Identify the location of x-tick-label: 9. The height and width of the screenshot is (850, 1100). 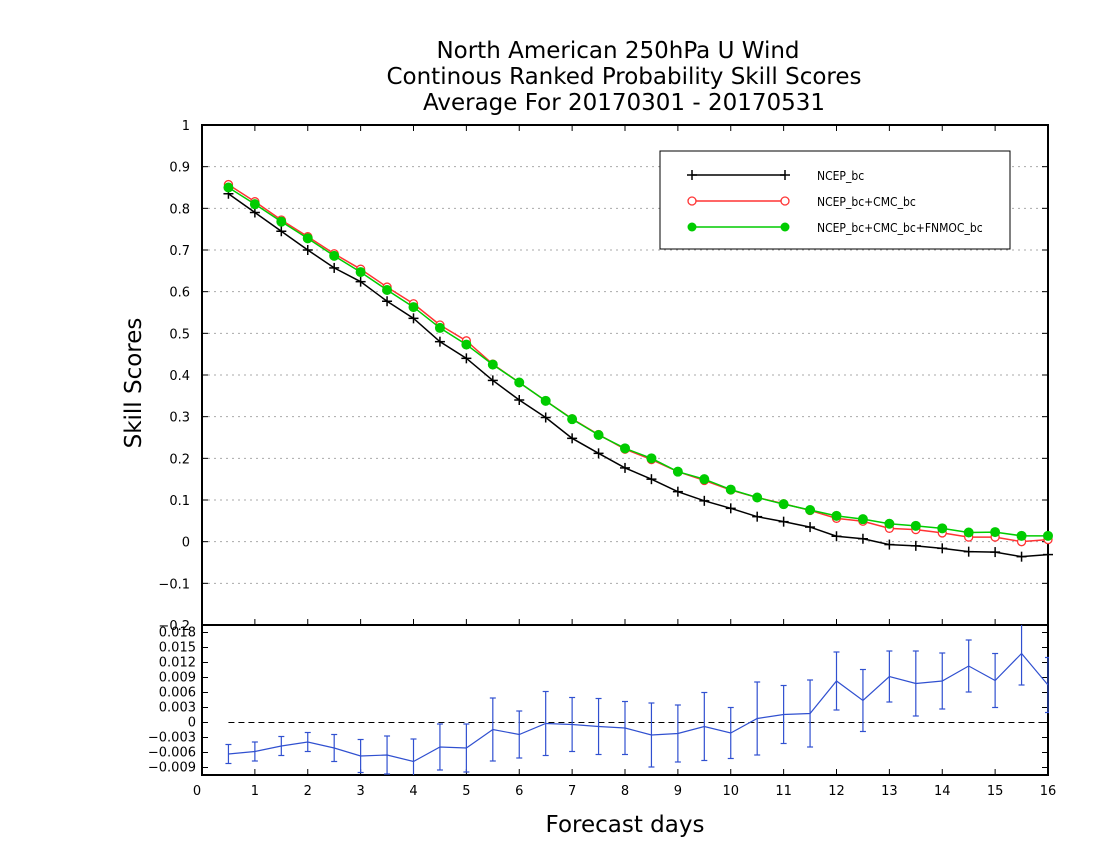
(678, 791).